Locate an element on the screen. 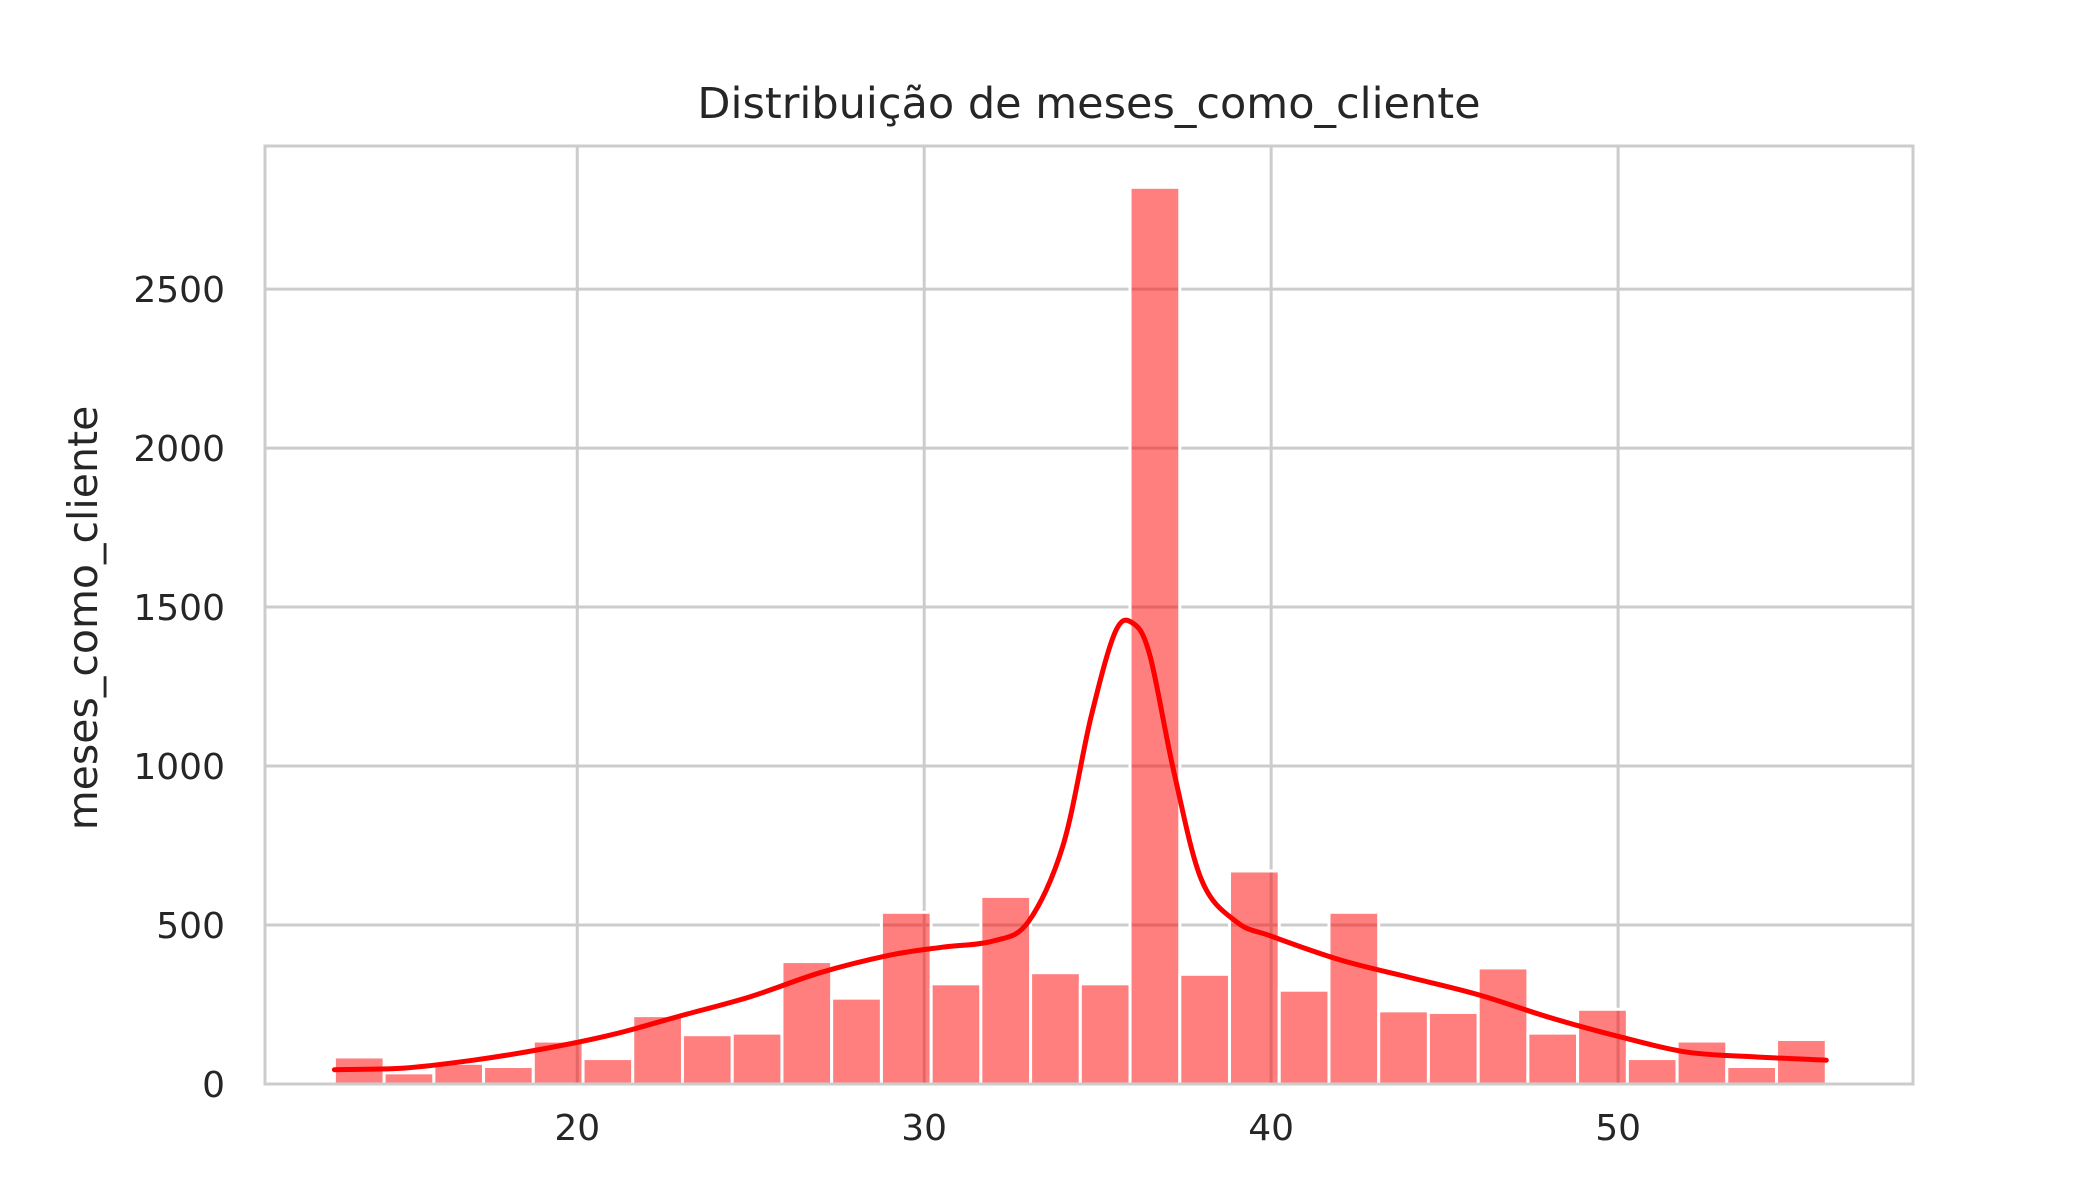 This screenshot has height=1200, width=2100. y-tick-label: 2000 is located at coordinates (179, 449).